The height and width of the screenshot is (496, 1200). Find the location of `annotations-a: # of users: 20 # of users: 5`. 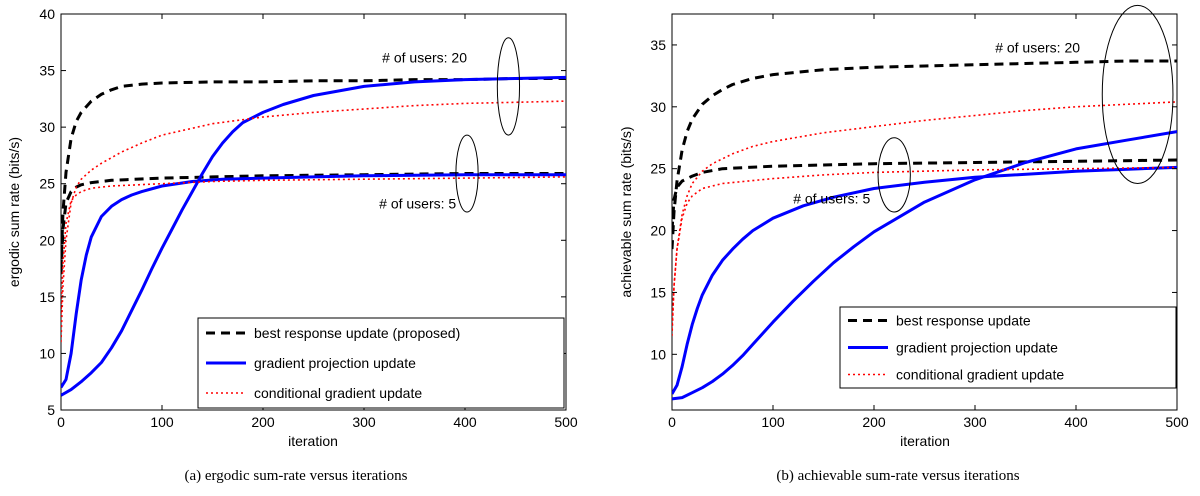

annotations-a: # of users: 20 # of users: 5 is located at coordinates (450, 125).